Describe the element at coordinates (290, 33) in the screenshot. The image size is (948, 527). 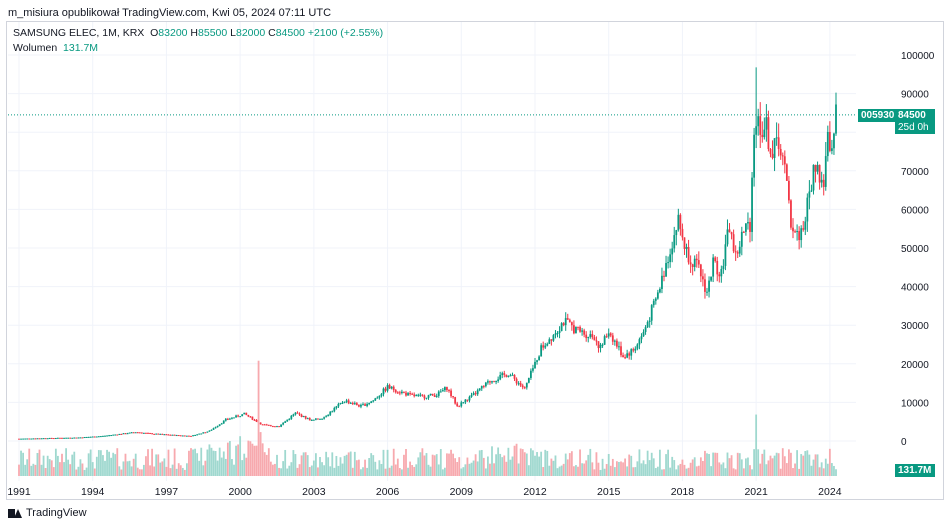
I see `close-value: 84500` at that location.